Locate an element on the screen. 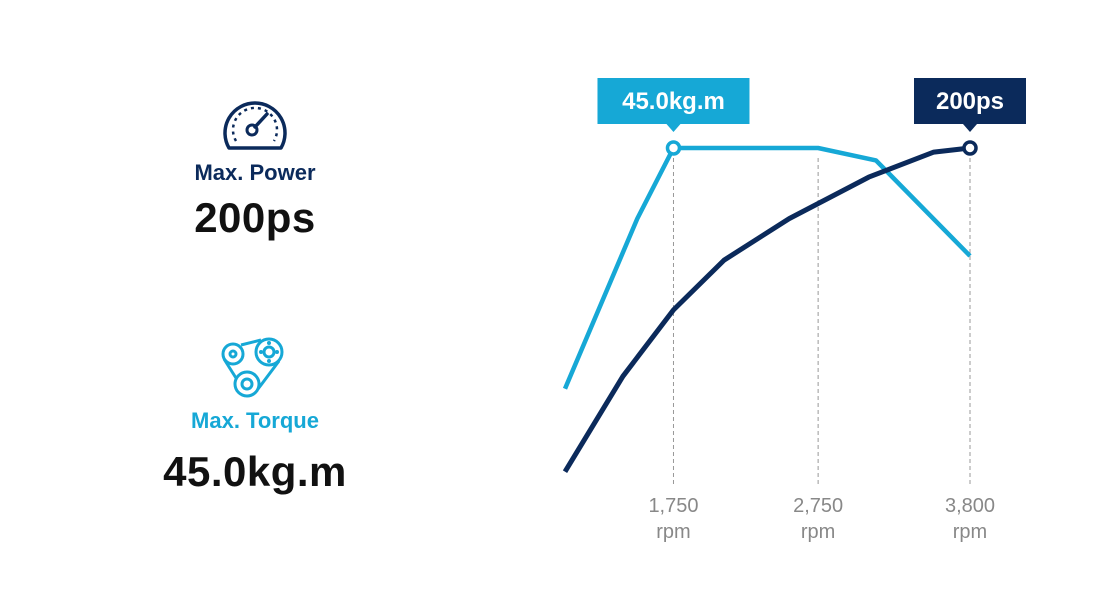 The height and width of the screenshot is (600, 1120). max-torque-value: 45.0kg.m is located at coordinates (255, 471).